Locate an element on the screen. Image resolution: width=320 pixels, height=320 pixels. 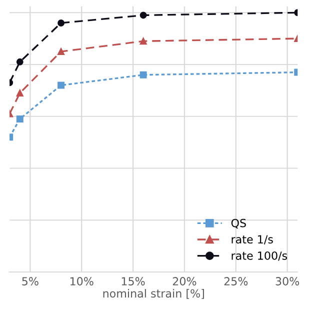
x-tick-label: 10% is located at coordinates (82, 281).